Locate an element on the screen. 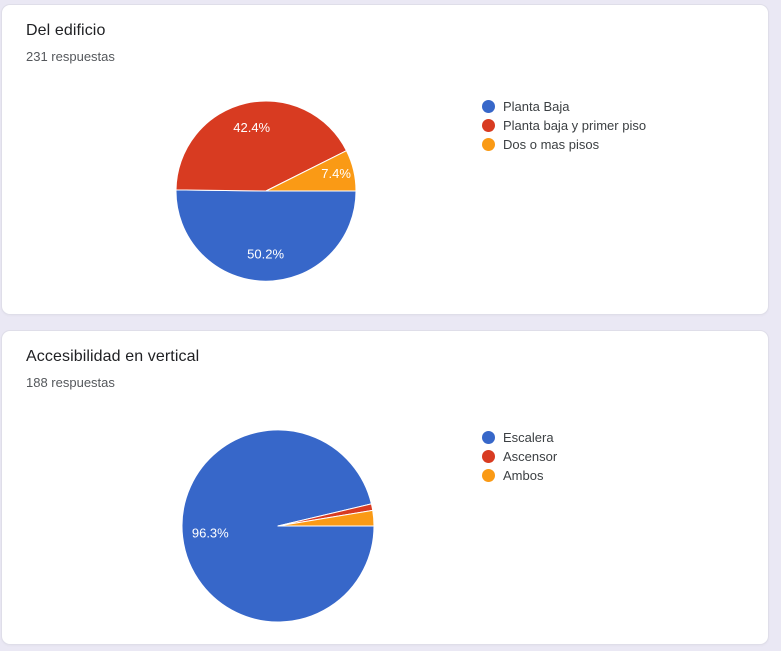 This screenshot has height=651, width=781. legend-item: Ambos is located at coordinates (519, 475).